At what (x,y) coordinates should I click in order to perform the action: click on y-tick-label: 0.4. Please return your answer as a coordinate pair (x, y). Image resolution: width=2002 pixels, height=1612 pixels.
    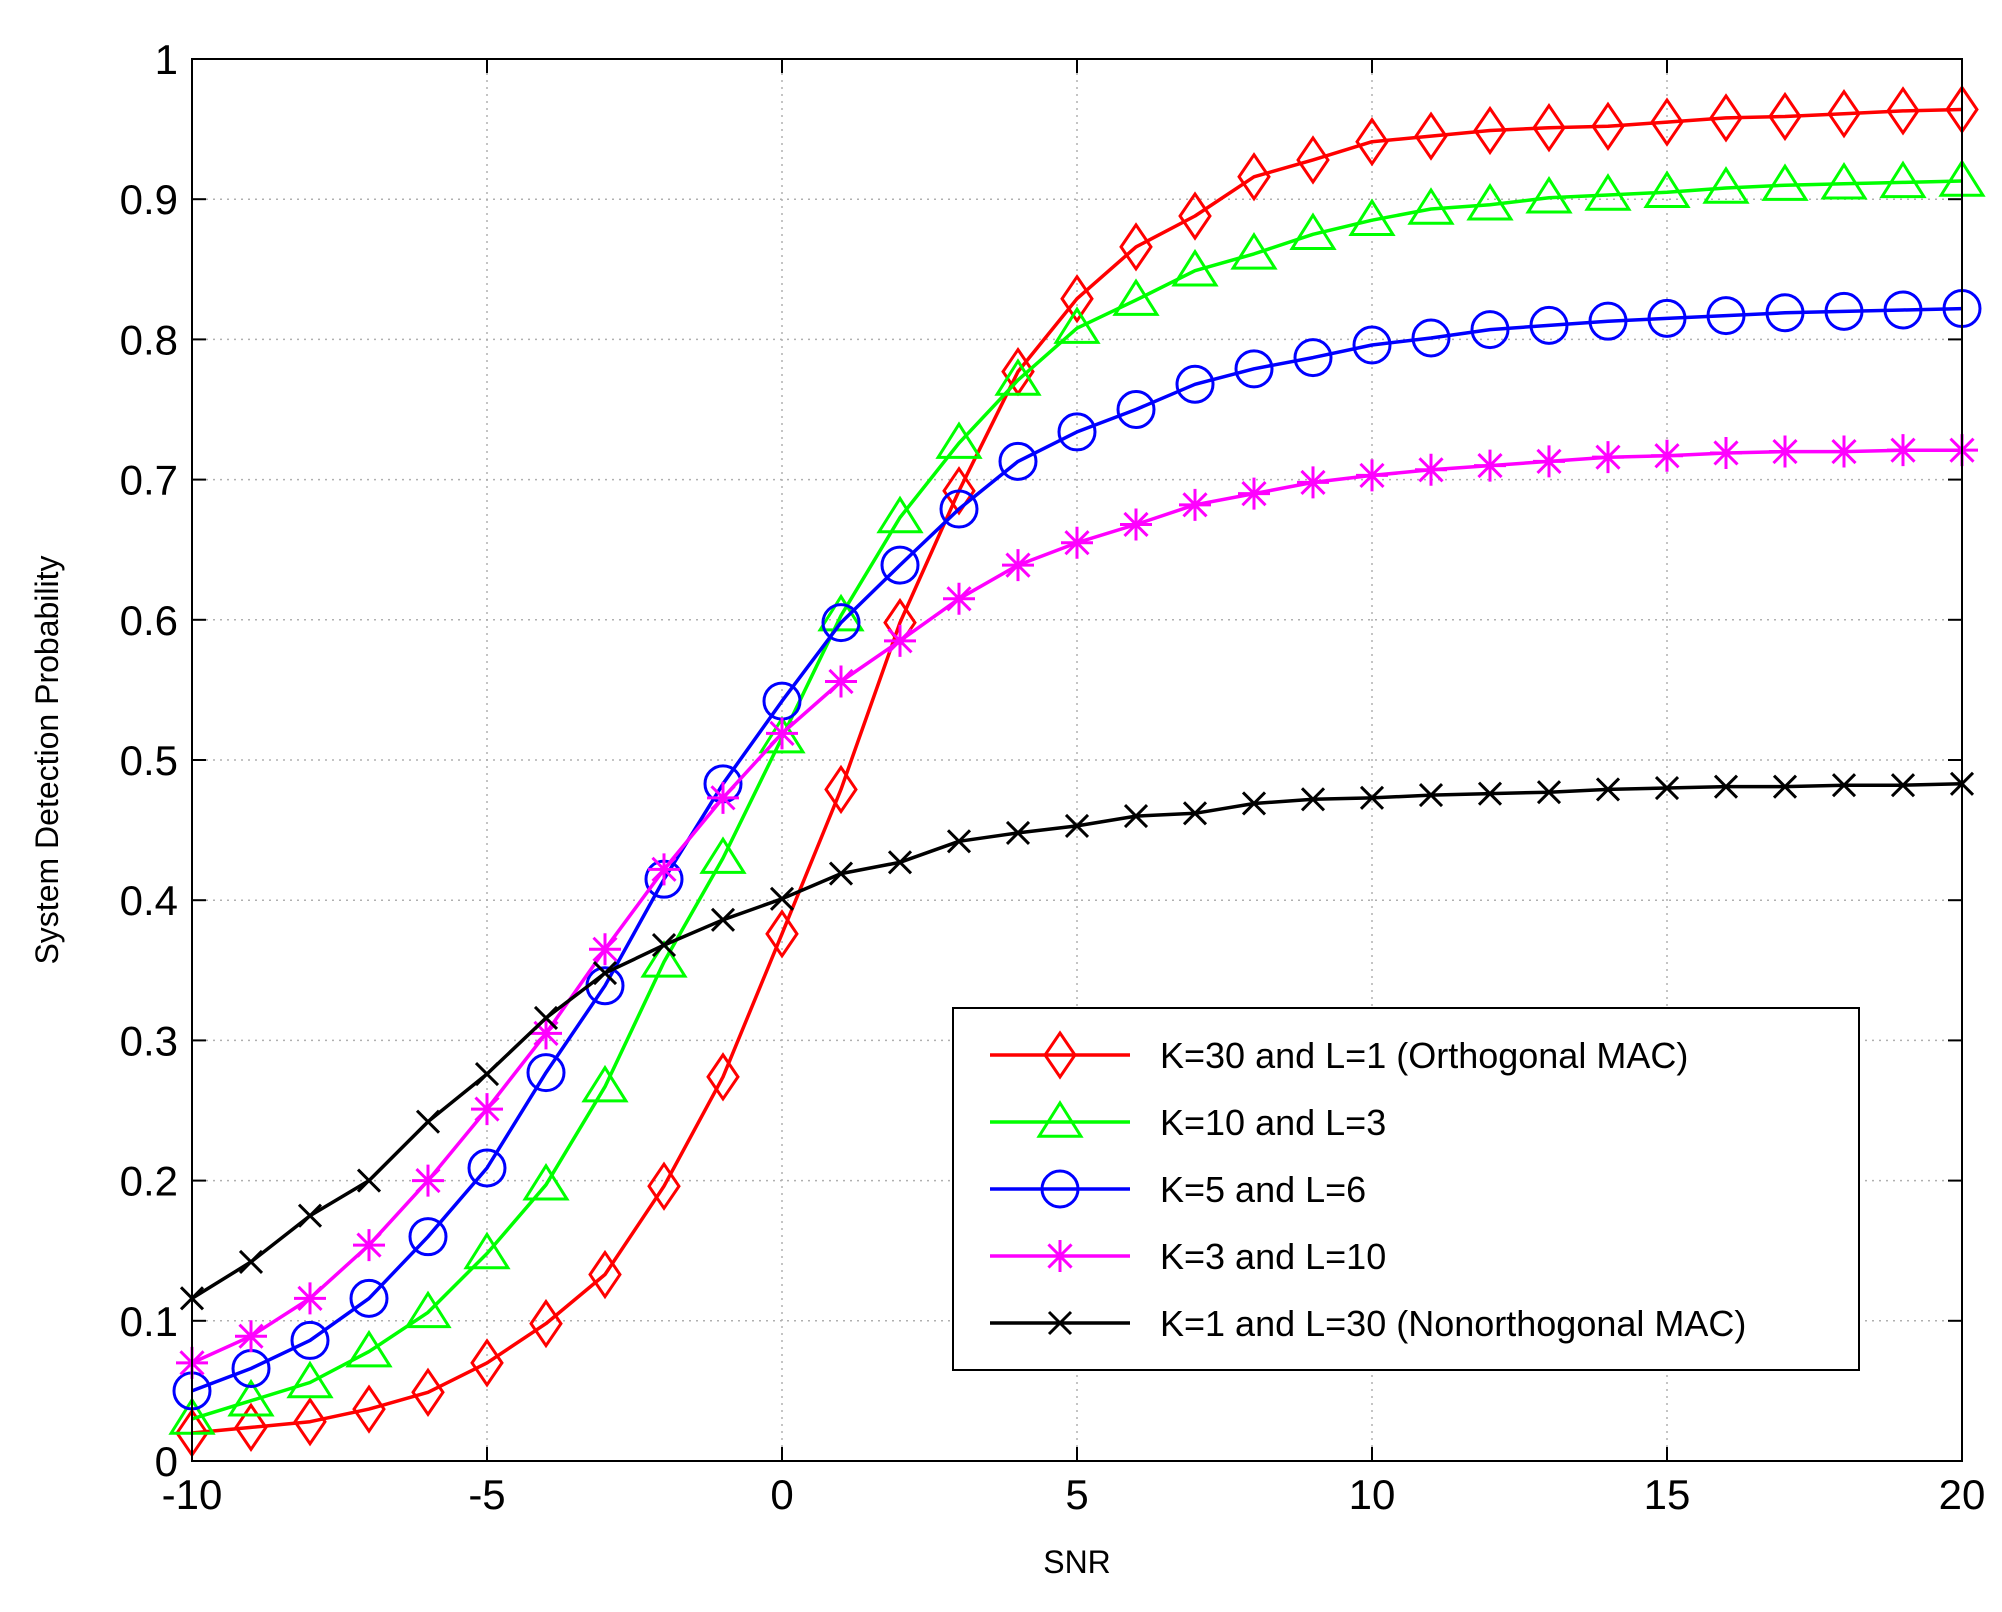
    Looking at the image, I should click on (149, 900).